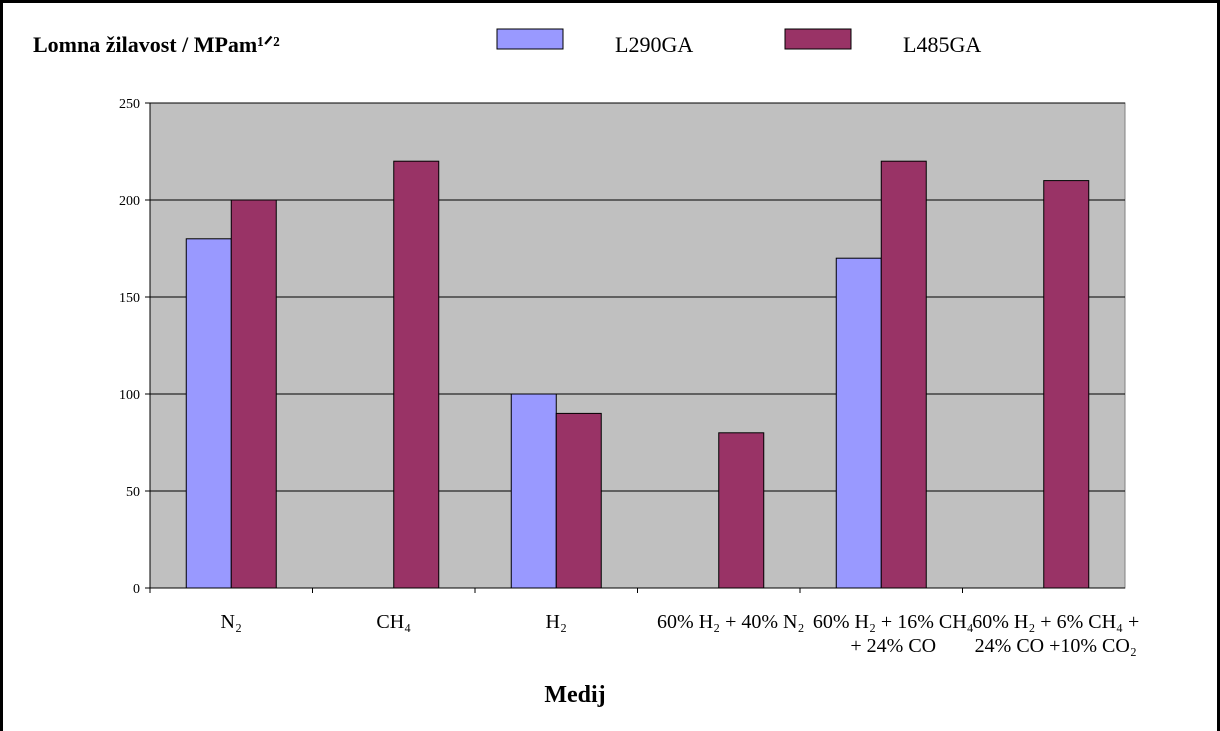 The width and height of the screenshot is (1220, 731). I want to click on y-tick-label: 150, so click(129, 298).